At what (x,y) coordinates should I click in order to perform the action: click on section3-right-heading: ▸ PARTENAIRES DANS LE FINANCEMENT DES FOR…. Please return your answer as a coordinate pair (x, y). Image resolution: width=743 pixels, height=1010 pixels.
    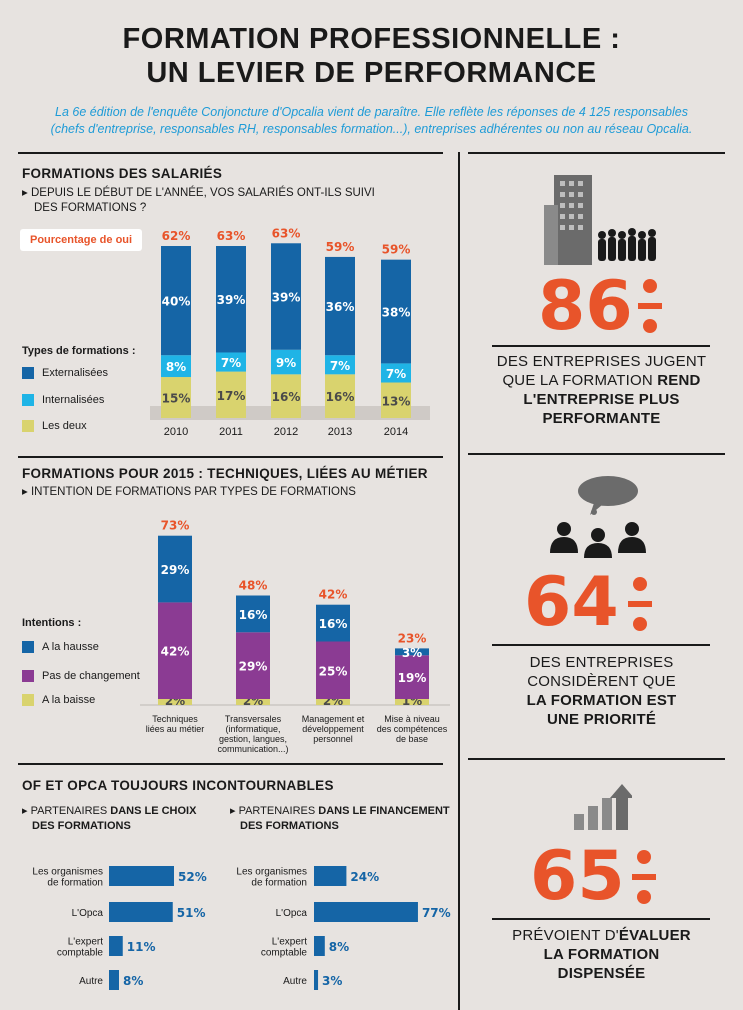
    Looking at the image, I should click on (340, 819).